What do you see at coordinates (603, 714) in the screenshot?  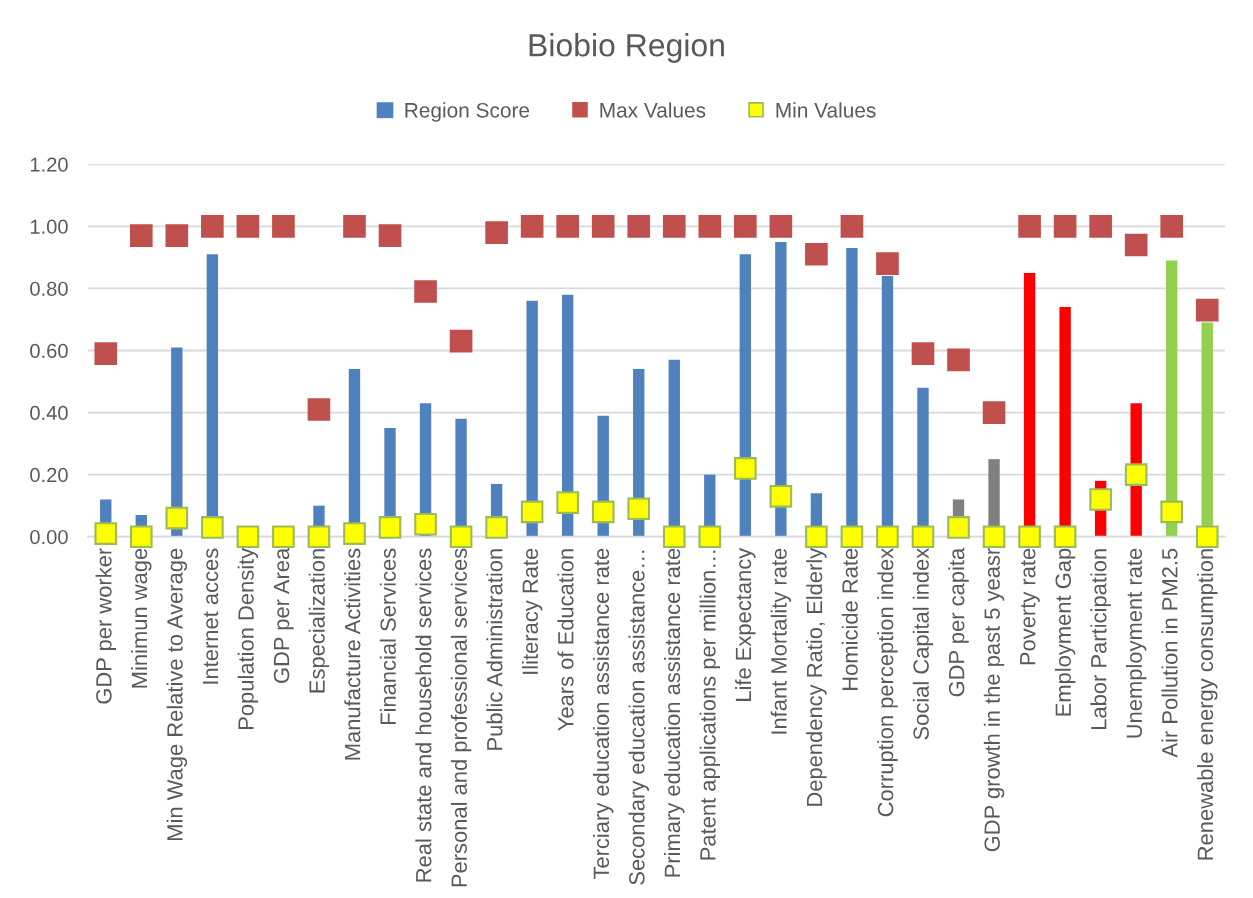 I see `x-tick-label: Terciary education assistance rate` at bounding box center [603, 714].